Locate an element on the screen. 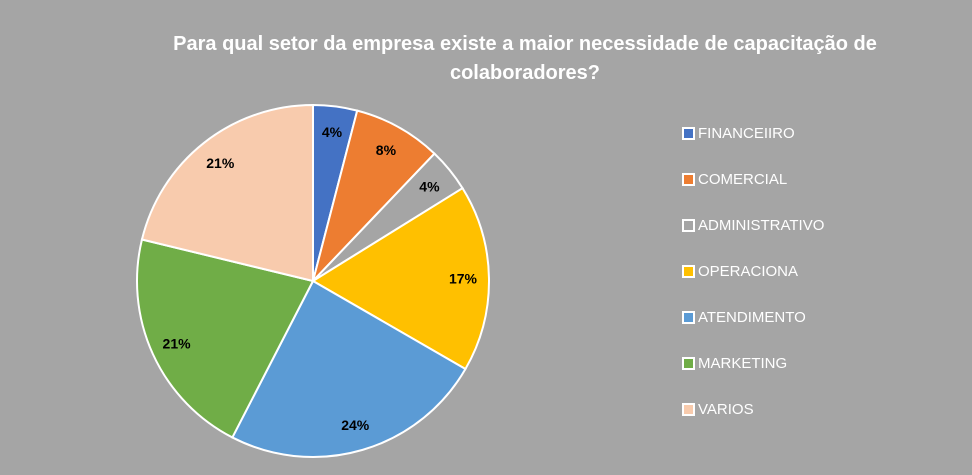  legend-label: VARIOS is located at coordinates (726, 409).